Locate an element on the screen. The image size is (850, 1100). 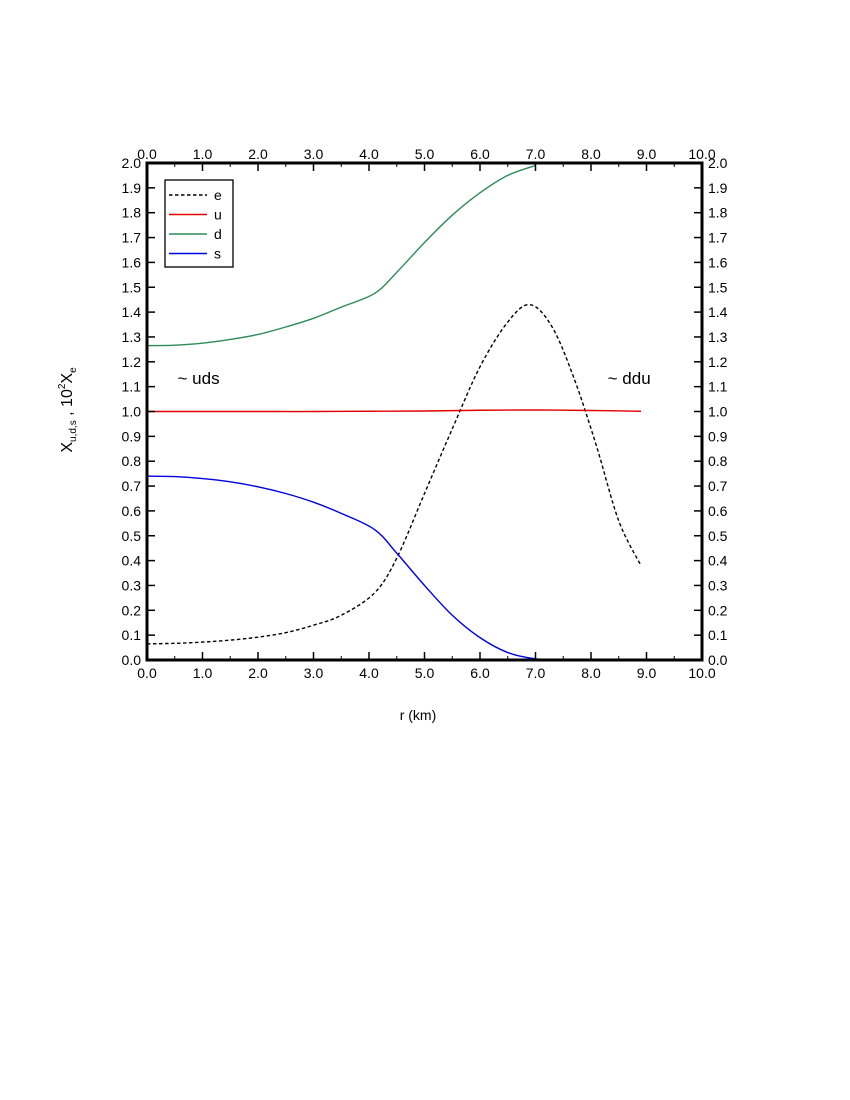
y-tick-label-right: 1.4 is located at coordinates (718, 312).